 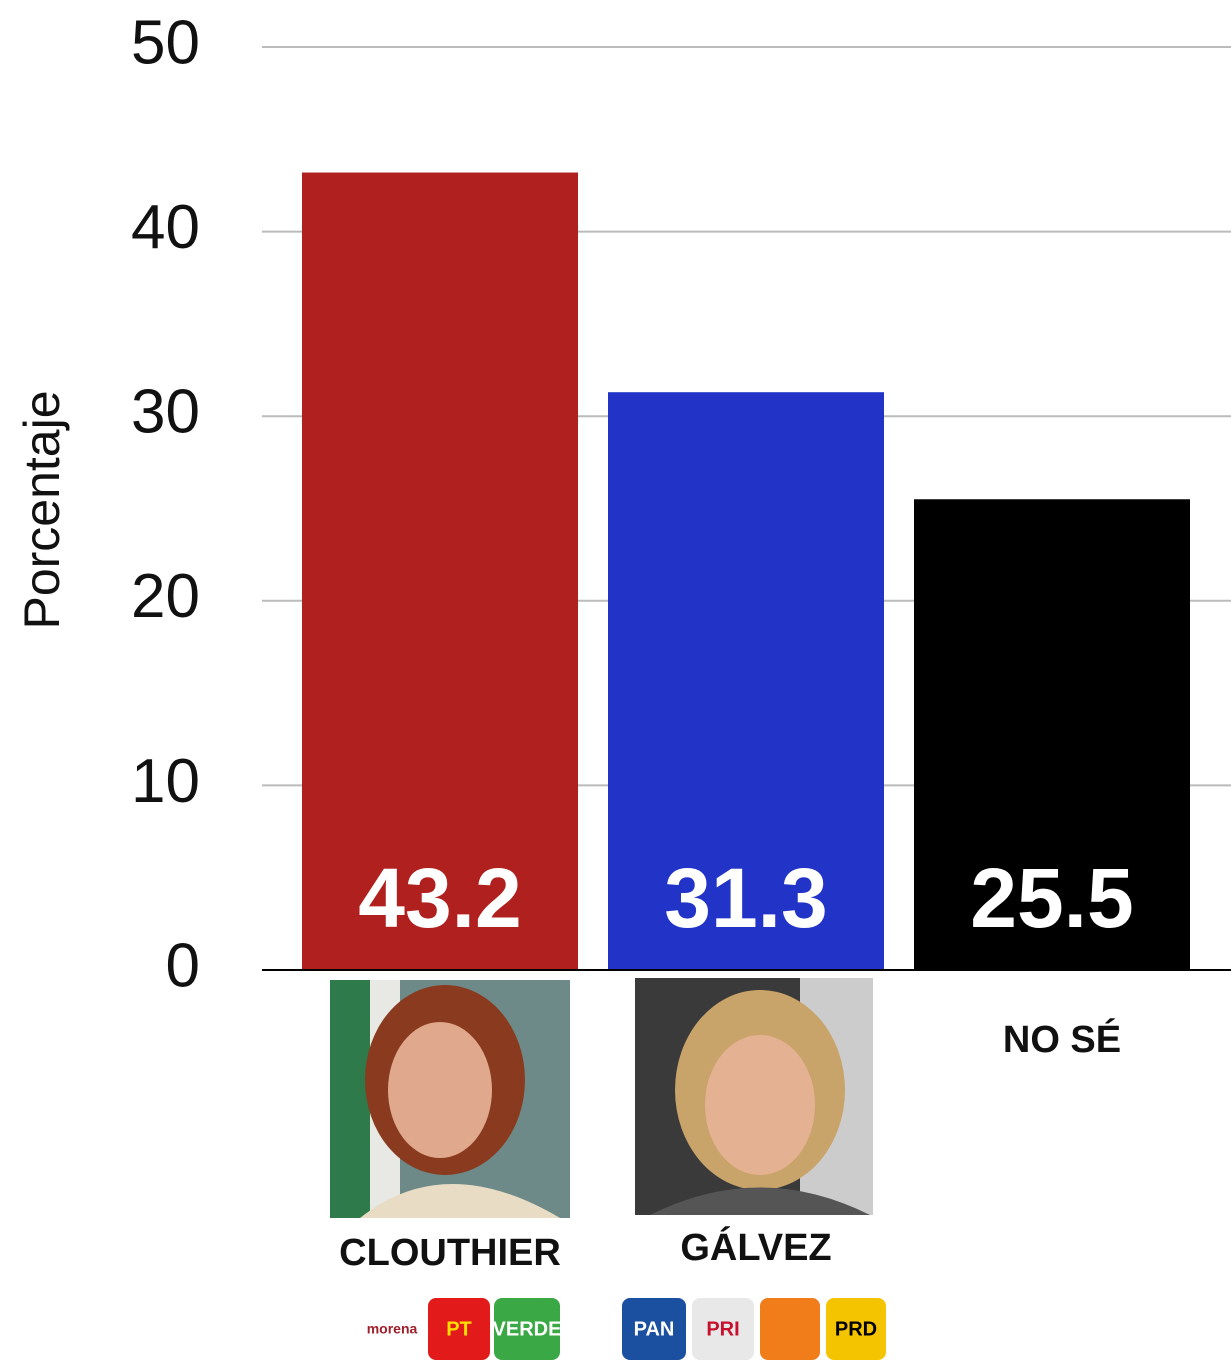 I want to click on y-tick-label: 50, so click(x=165, y=42).